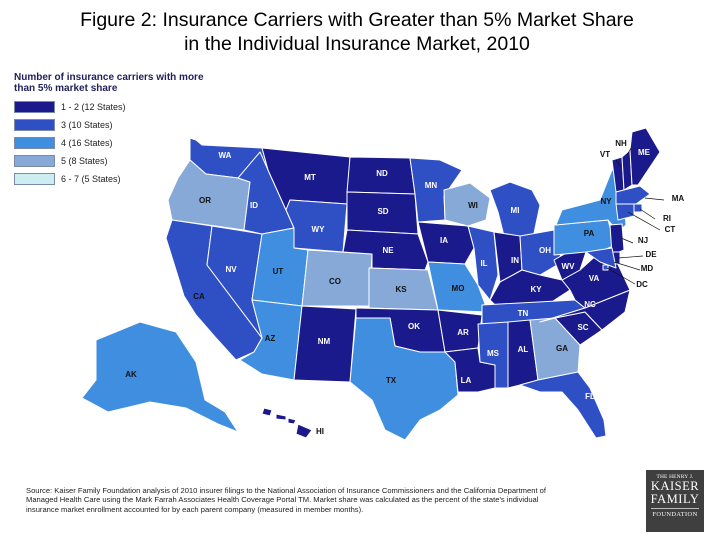 The height and width of the screenshot is (544, 714). I want to click on state-label-wi: WI, so click(473, 205).